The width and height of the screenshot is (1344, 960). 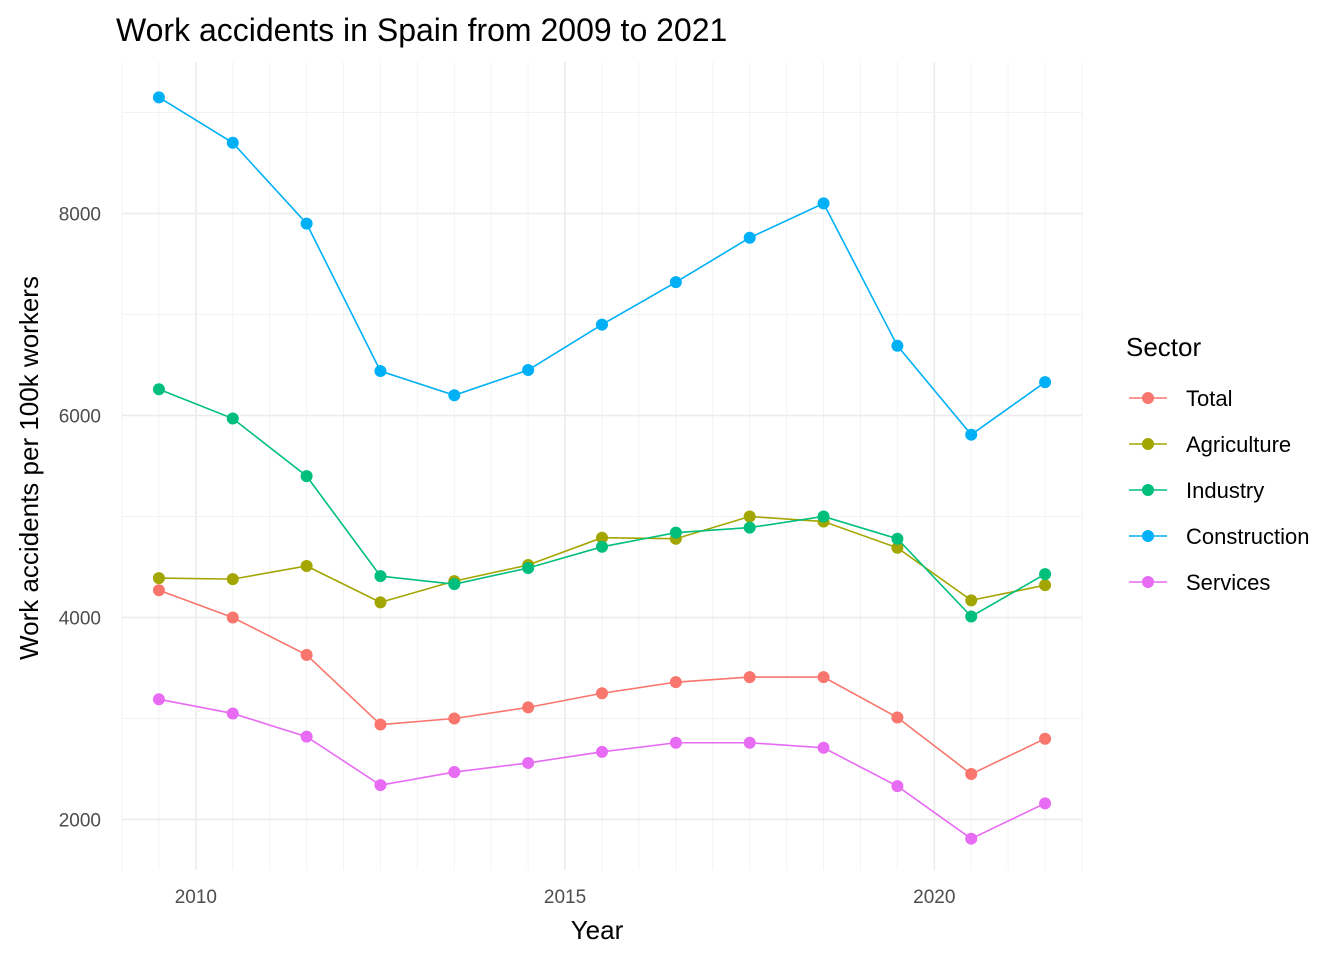 What do you see at coordinates (1209, 398) in the screenshot?
I see `legend-label-total: Total` at bounding box center [1209, 398].